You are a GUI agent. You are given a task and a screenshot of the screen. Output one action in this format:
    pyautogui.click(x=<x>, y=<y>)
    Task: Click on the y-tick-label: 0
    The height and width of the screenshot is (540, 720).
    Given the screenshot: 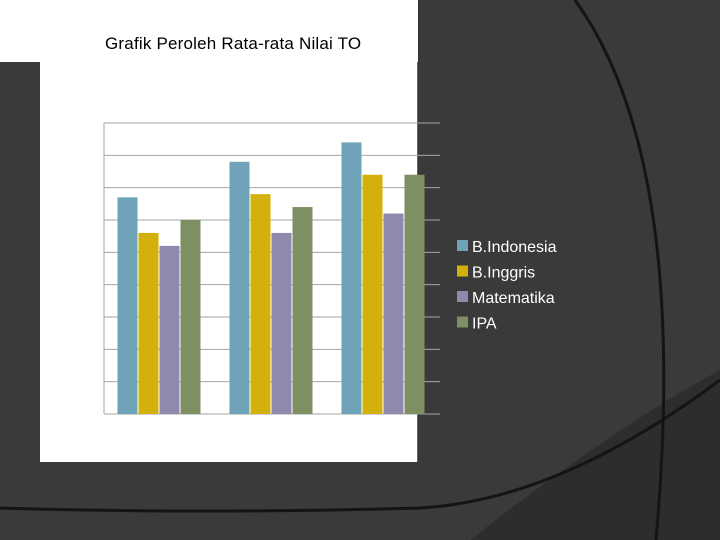 What is the action you would take?
    pyautogui.click(x=85, y=415)
    